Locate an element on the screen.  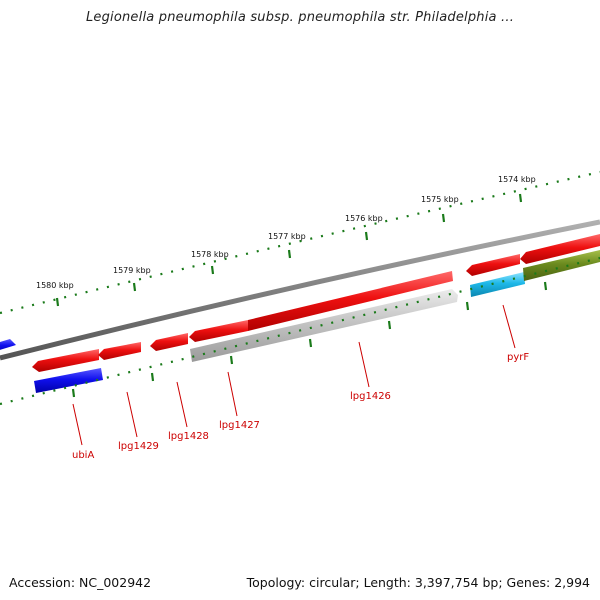
outer-major-ticks is located at coordinates (289, 250).